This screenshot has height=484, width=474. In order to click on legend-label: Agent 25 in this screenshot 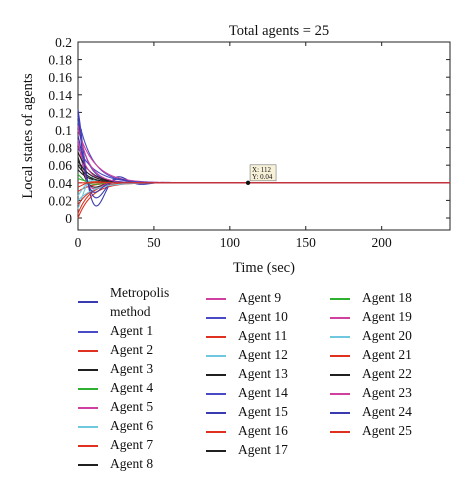, I will do `click(387, 430)`.